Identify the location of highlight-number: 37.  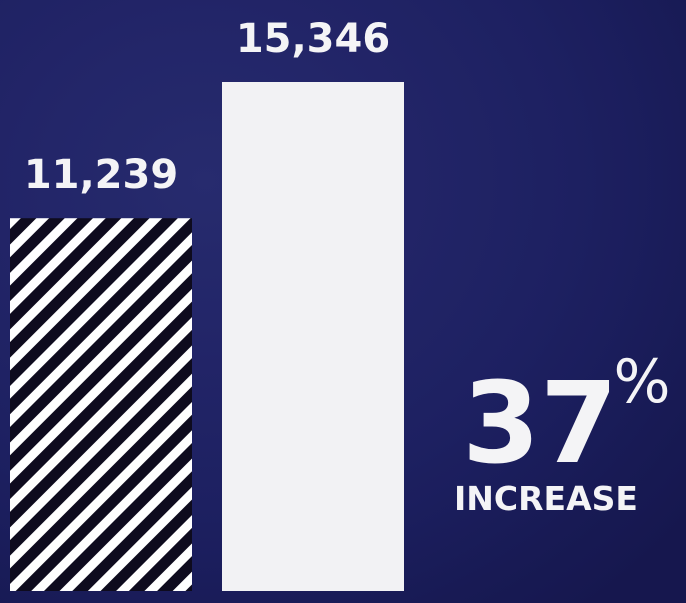
(540, 424).